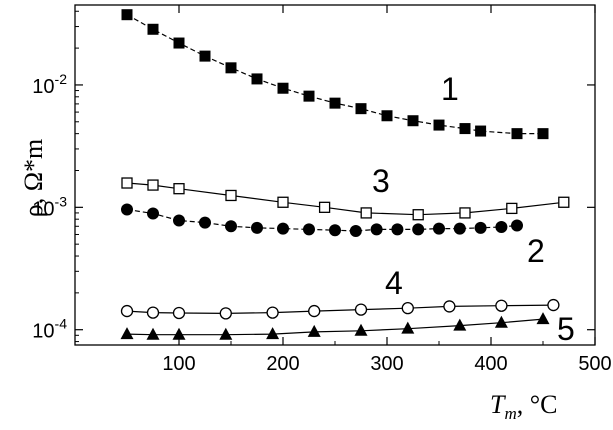 The height and width of the screenshot is (430, 613). Describe the element at coordinates (33, 178) in the screenshot. I see `y-axis-title: ρ, Ω*m` at that location.